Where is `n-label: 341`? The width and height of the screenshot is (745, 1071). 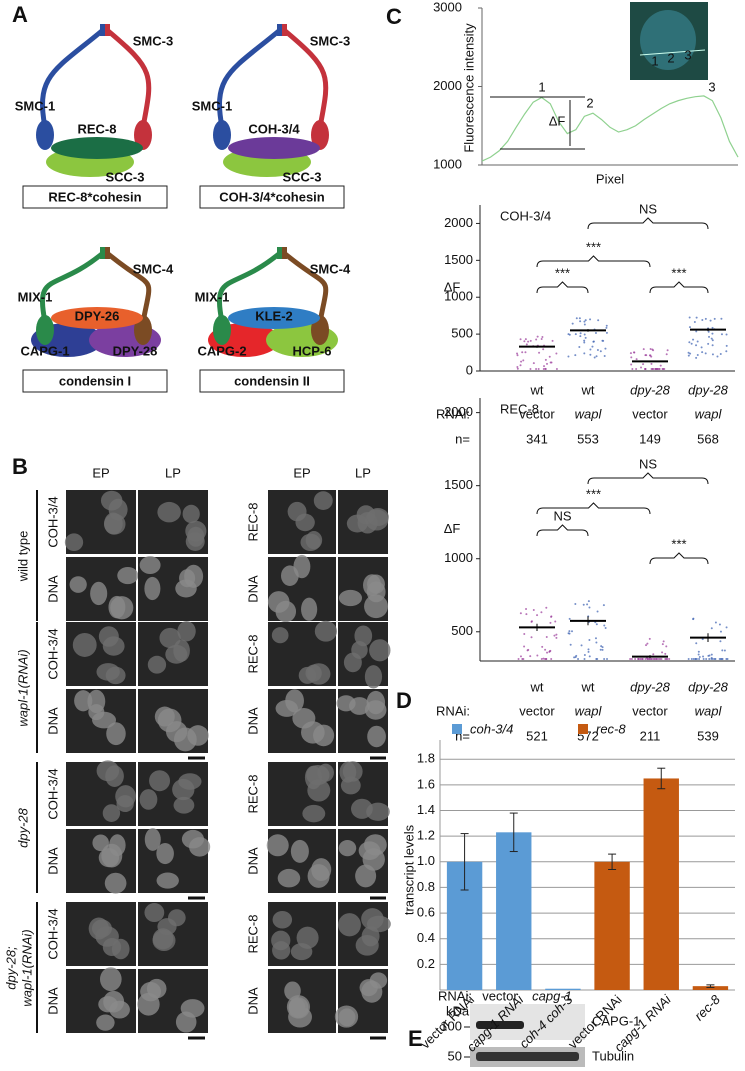 n-label: 341 is located at coordinates (537, 438).